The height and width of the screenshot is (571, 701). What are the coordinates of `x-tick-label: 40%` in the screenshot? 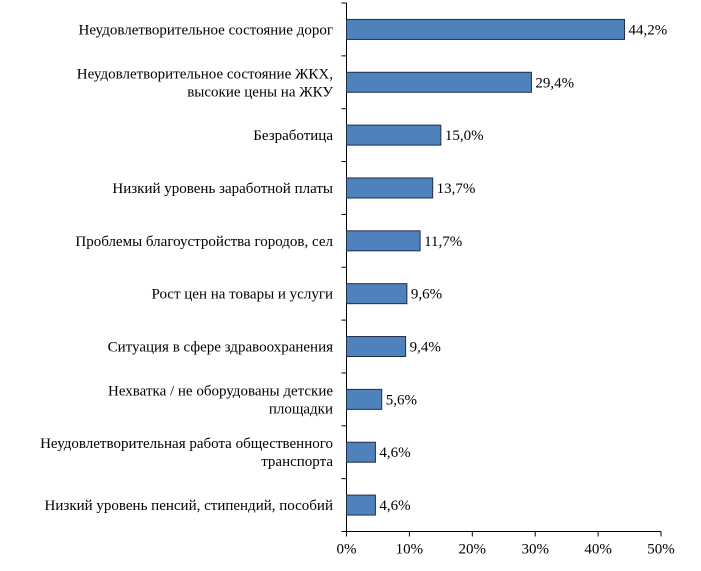 It's located at (598, 550).